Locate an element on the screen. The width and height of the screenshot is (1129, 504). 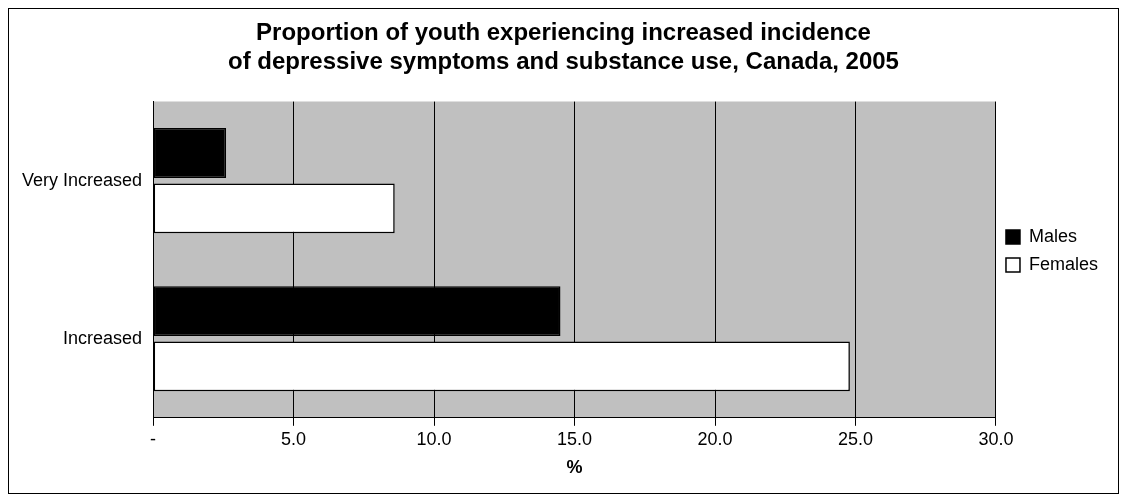
legend-label: Females is located at coordinates (1063, 263).